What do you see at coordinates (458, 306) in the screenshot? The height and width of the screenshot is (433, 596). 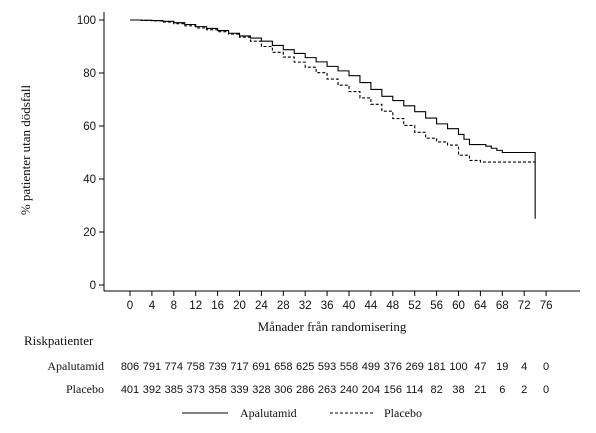 I see `x-tick-label: 60` at bounding box center [458, 306].